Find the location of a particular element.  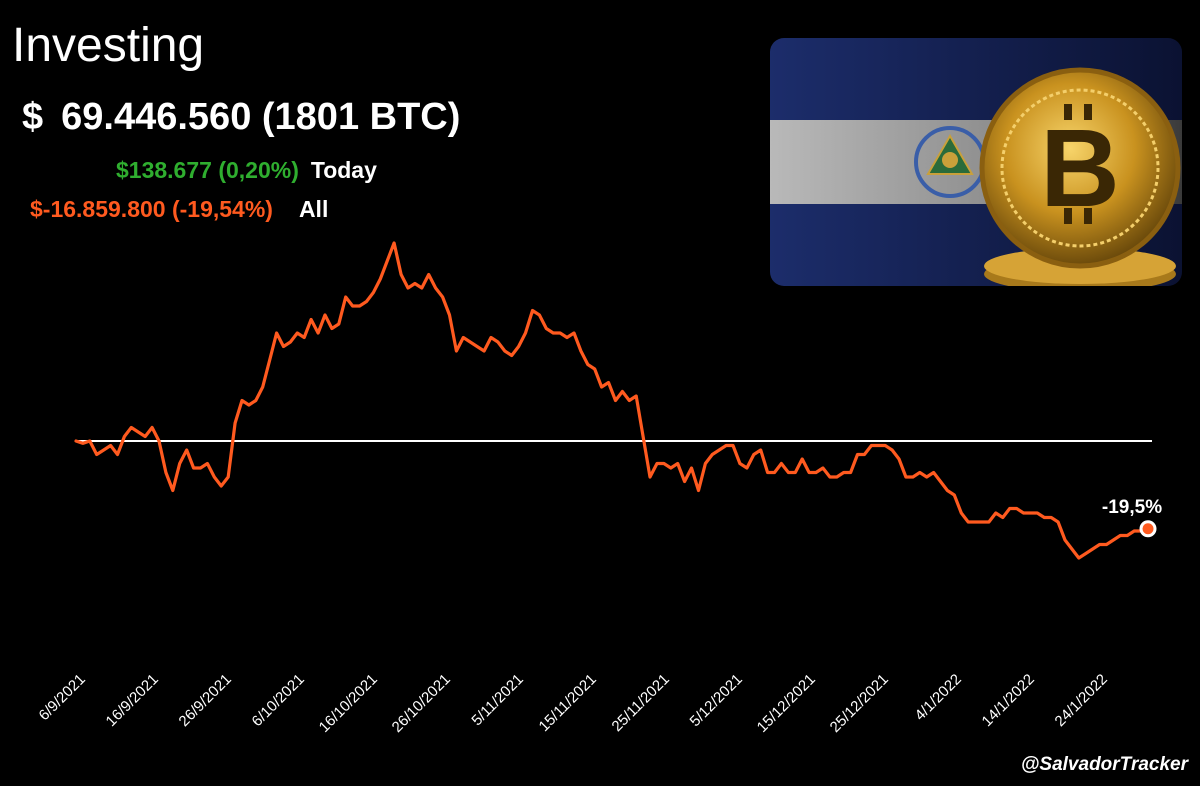

x-tick-label: 5/12/2021 is located at coordinates (716, 700).